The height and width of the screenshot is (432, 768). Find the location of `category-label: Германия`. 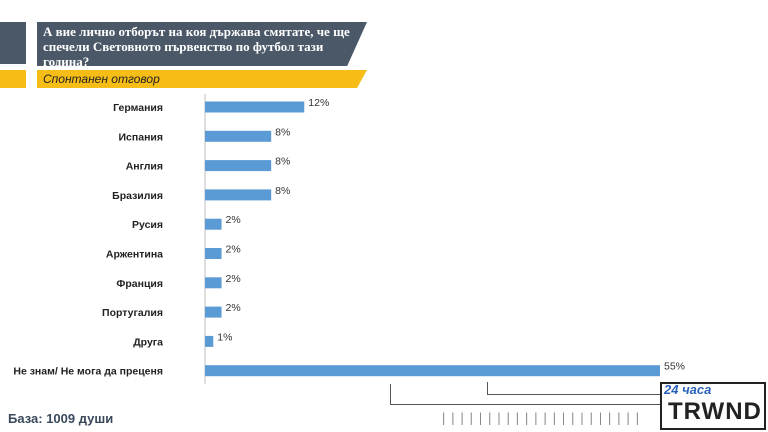

category-label: Германия is located at coordinates (138, 108).